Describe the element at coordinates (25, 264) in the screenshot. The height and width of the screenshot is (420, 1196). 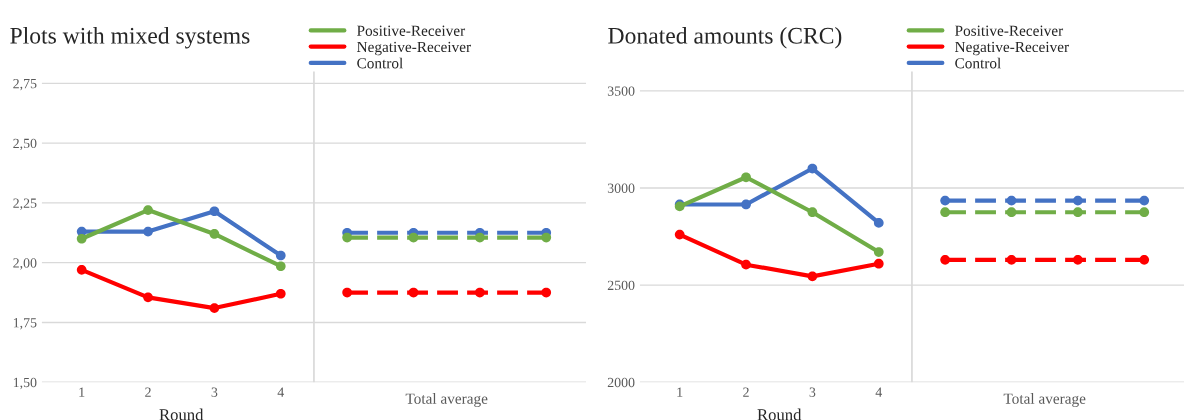
I see `y-tick-label: 2,00` at that location.